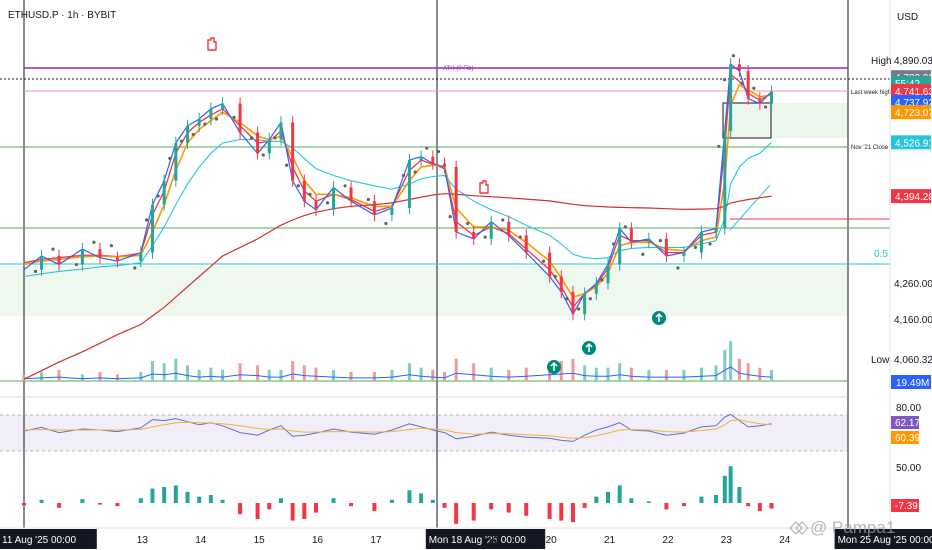 This screenshot has width=932, height=550. Describe the element at coordinates (589, 348) in the screenshot. I see `buy-signal-icon` at that location.